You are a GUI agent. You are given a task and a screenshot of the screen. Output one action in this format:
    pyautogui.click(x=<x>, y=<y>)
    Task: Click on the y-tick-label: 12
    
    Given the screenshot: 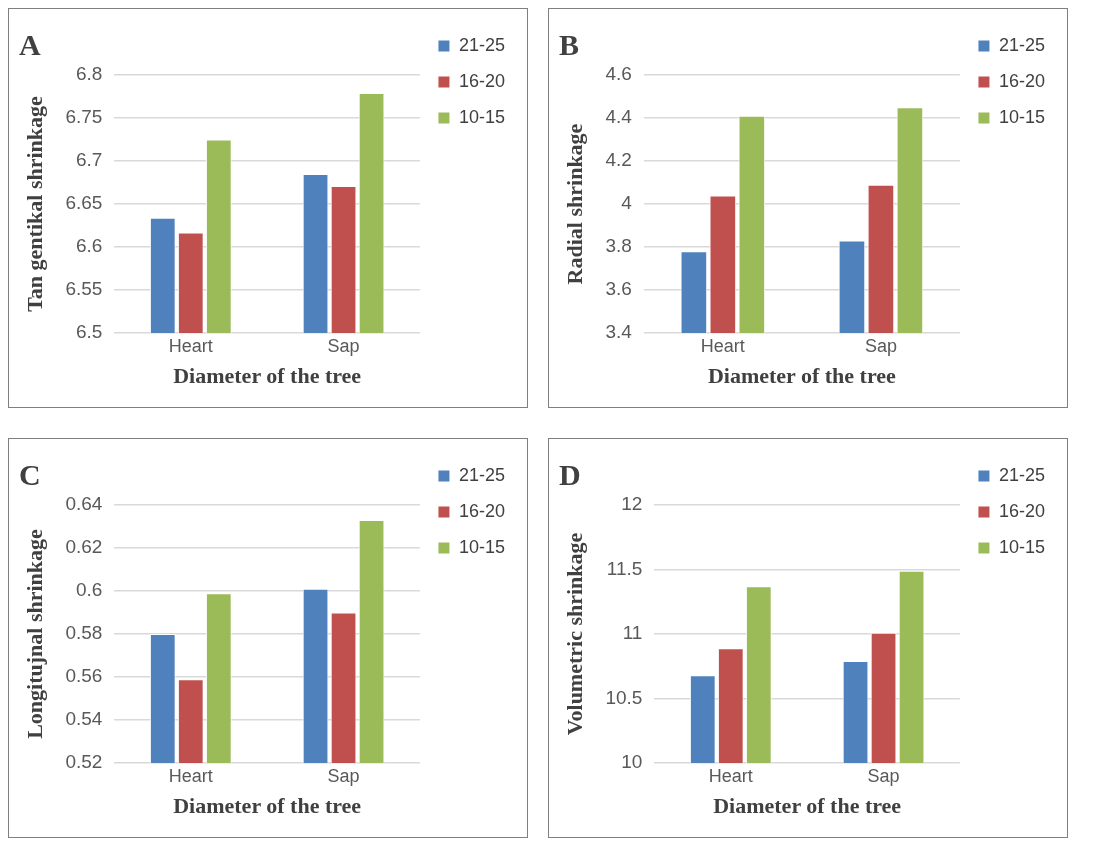 What is the action you would take?
    pyautogui.click(x=632, y=504)
    